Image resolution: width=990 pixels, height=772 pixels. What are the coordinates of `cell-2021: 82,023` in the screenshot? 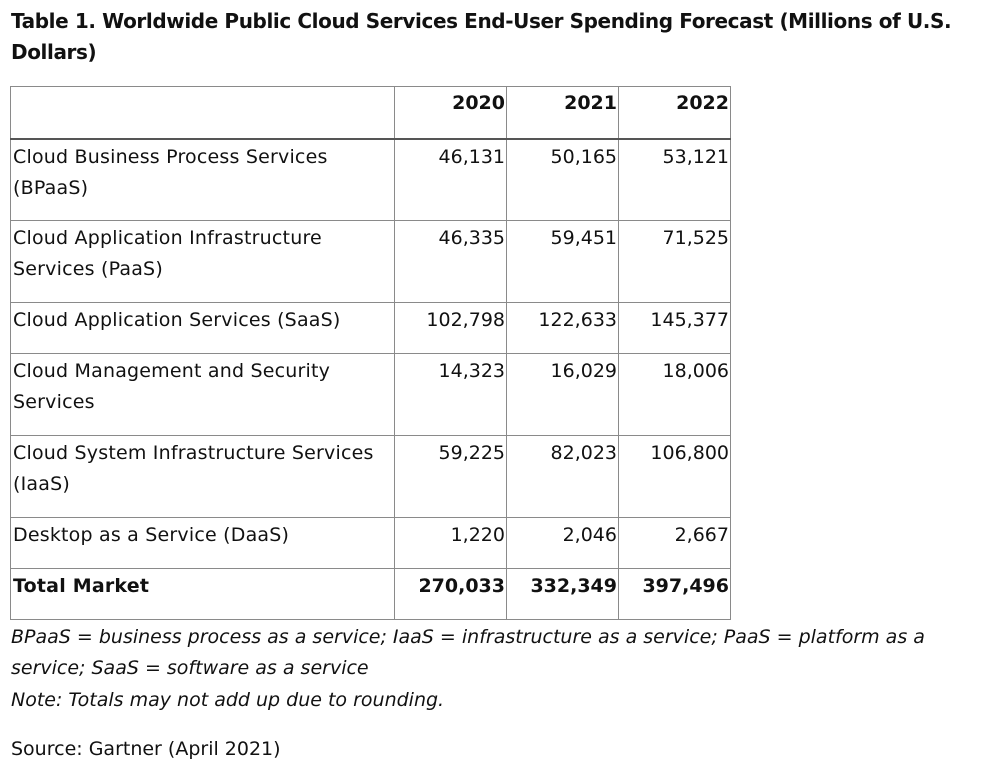 It's located at (562, 476).